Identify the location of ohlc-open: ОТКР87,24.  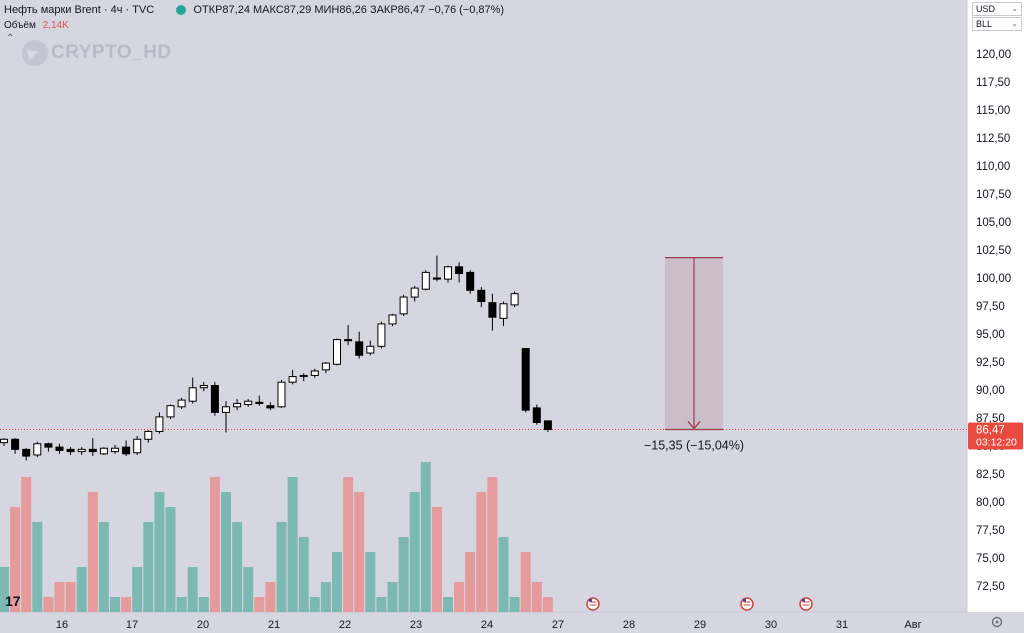
(221, 10).